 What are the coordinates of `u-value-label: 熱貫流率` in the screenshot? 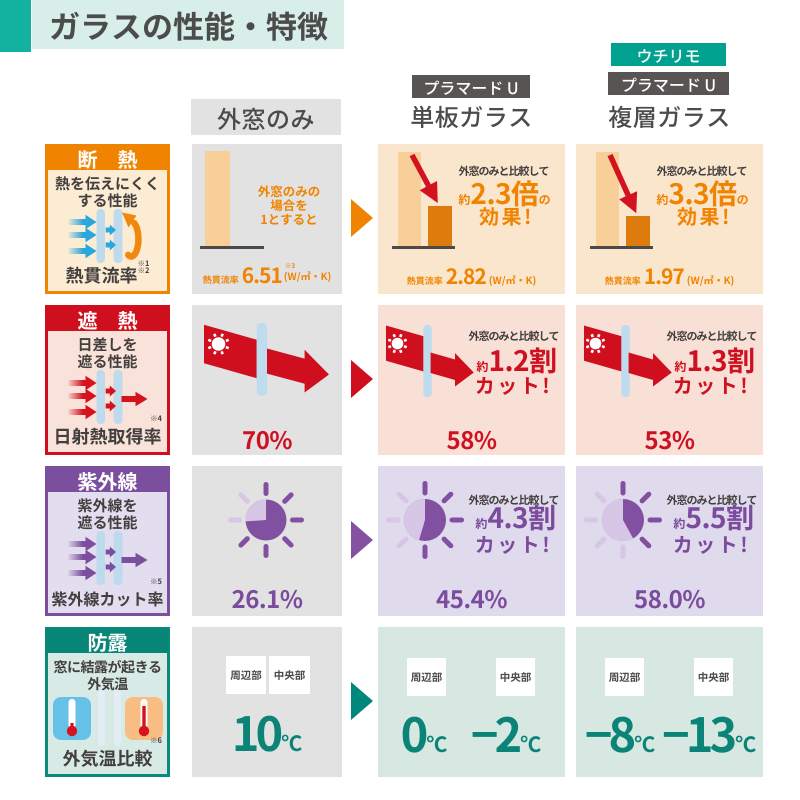 It's located at (220, 279).